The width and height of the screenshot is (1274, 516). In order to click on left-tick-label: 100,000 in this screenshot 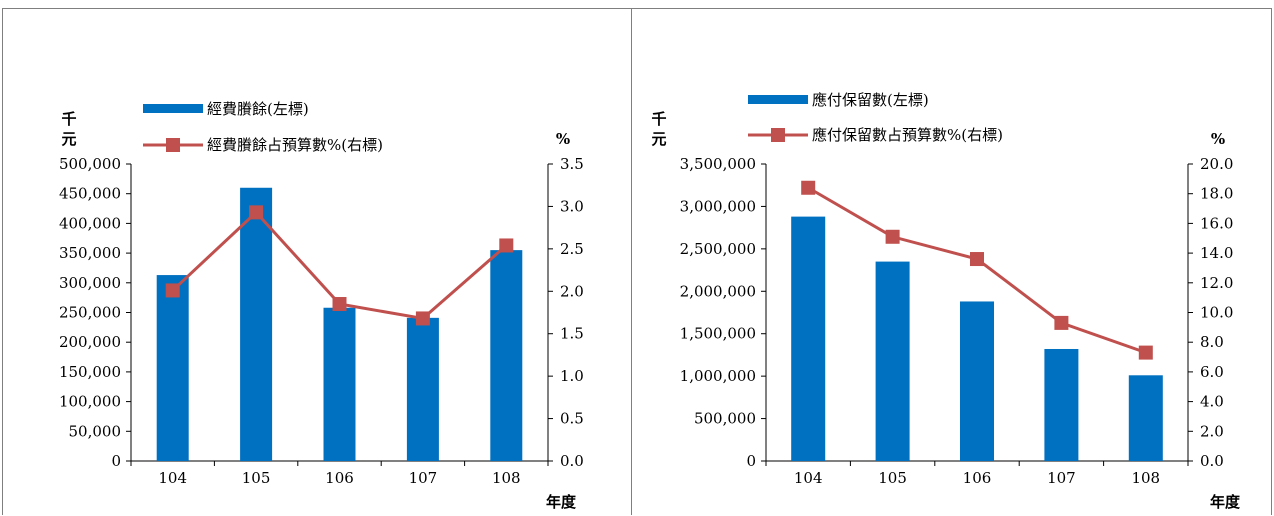, I will do `click(90, 402)`.